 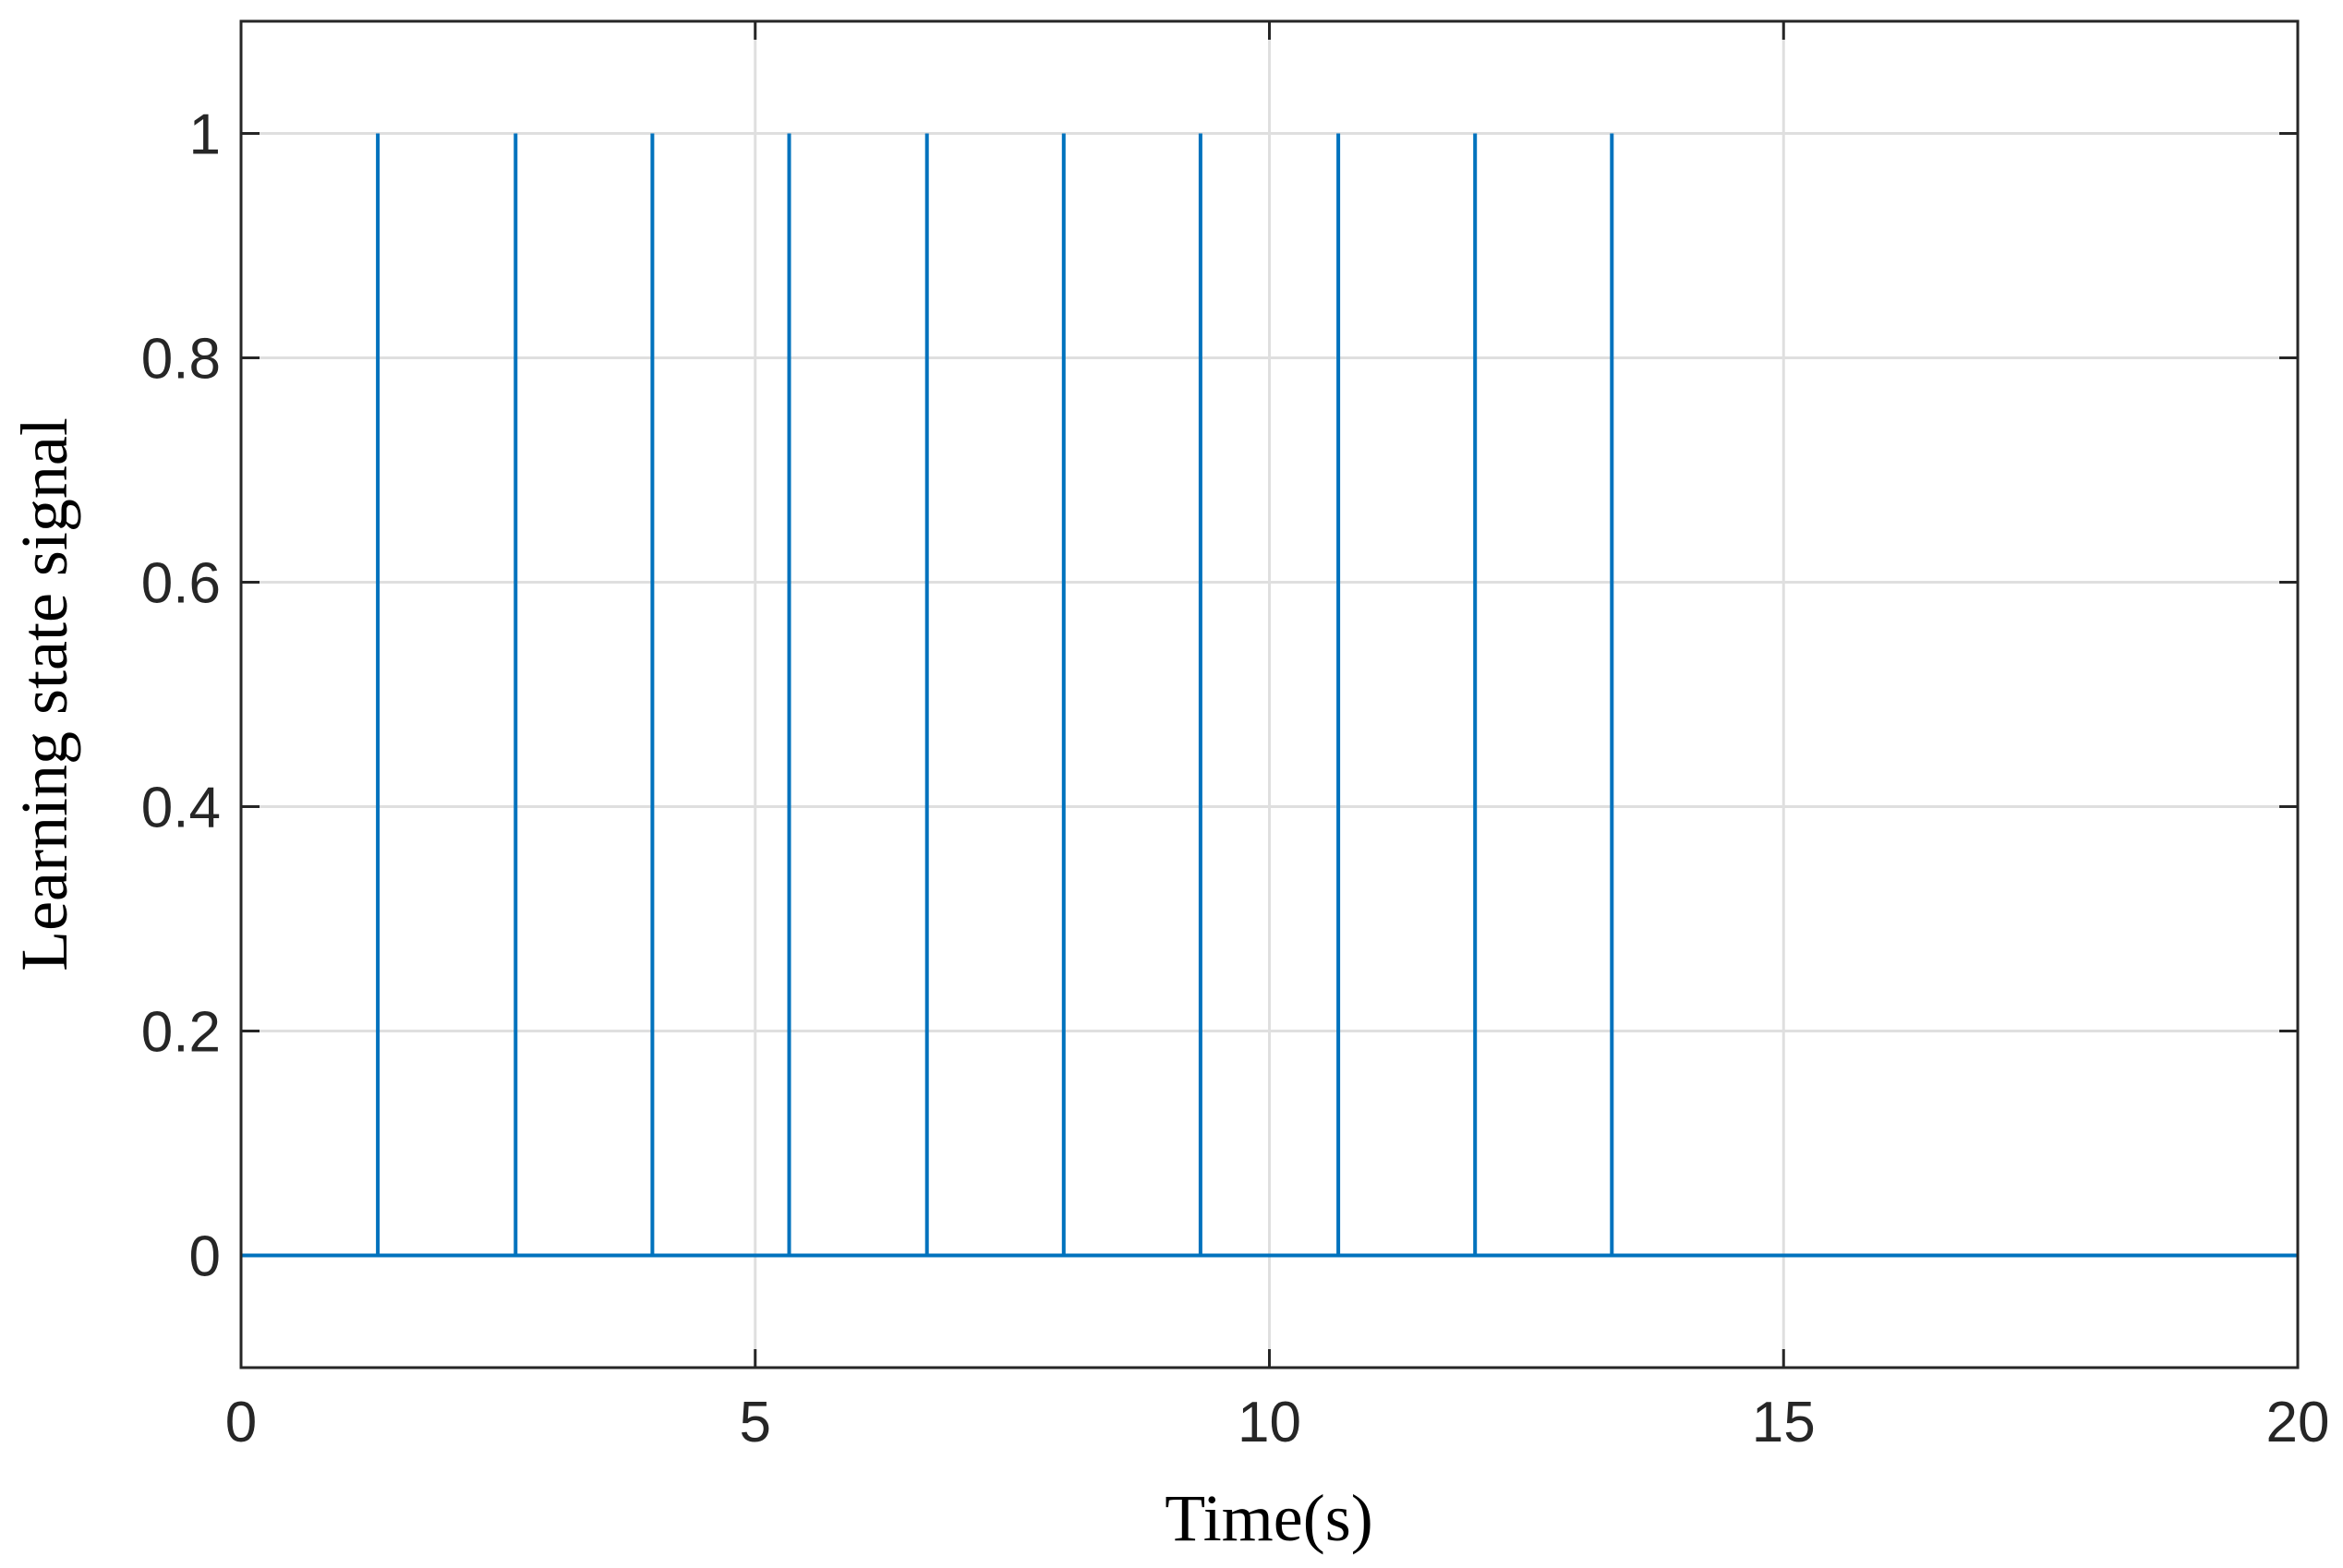 What do you see at coordinates (181, 1033) in the screenshot?
I see `y-tick-label: 0.2` at bounding box center [181, 1033].